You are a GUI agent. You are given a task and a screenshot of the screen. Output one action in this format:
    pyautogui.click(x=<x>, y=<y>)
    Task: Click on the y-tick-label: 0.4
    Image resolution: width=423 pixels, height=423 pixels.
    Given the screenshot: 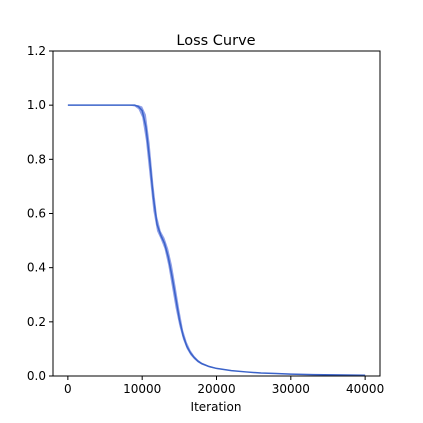 What is the action you would take?
    pyautogui.click(x=36, y=268)
    